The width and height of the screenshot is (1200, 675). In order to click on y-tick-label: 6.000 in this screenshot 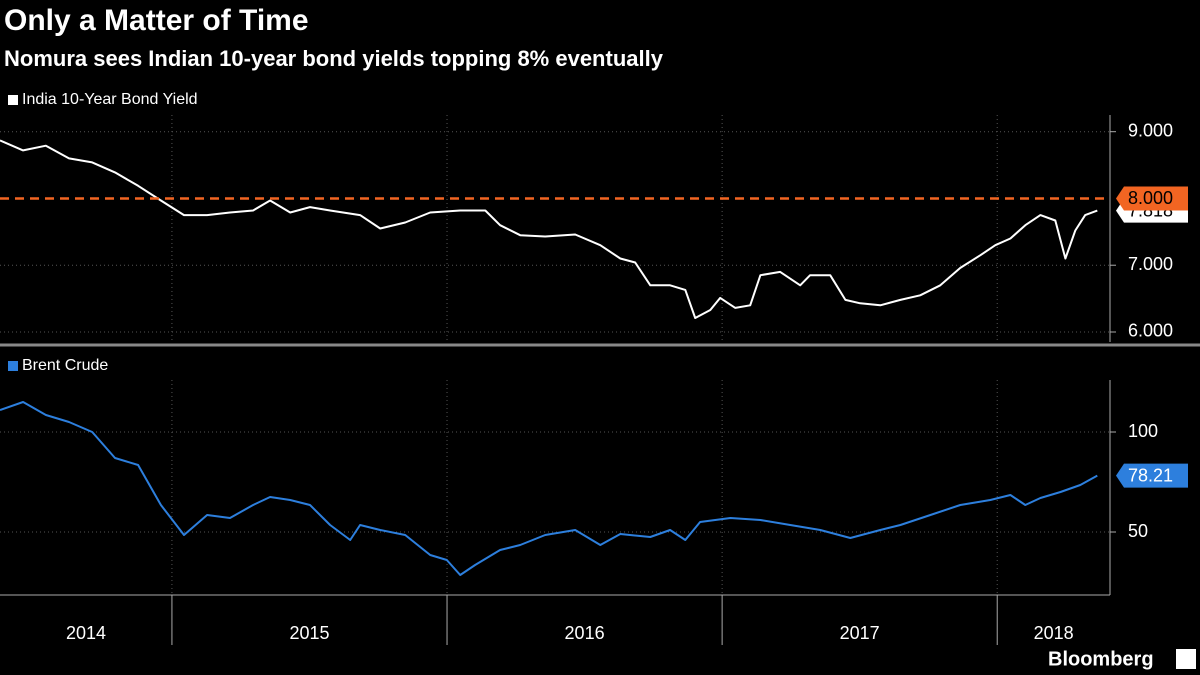, I will do `click(1150, 331)`.